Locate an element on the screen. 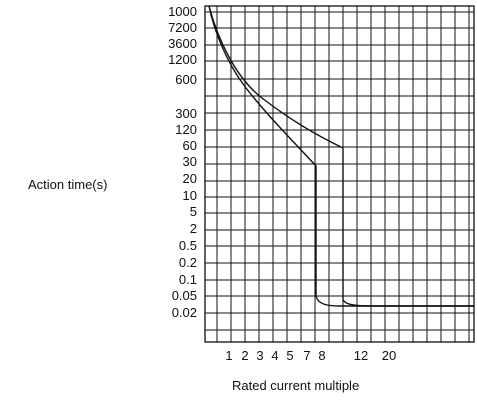 This screenshot has height=402, width=477. y-tick-label: 1000 is located at coordinates (182, 11).